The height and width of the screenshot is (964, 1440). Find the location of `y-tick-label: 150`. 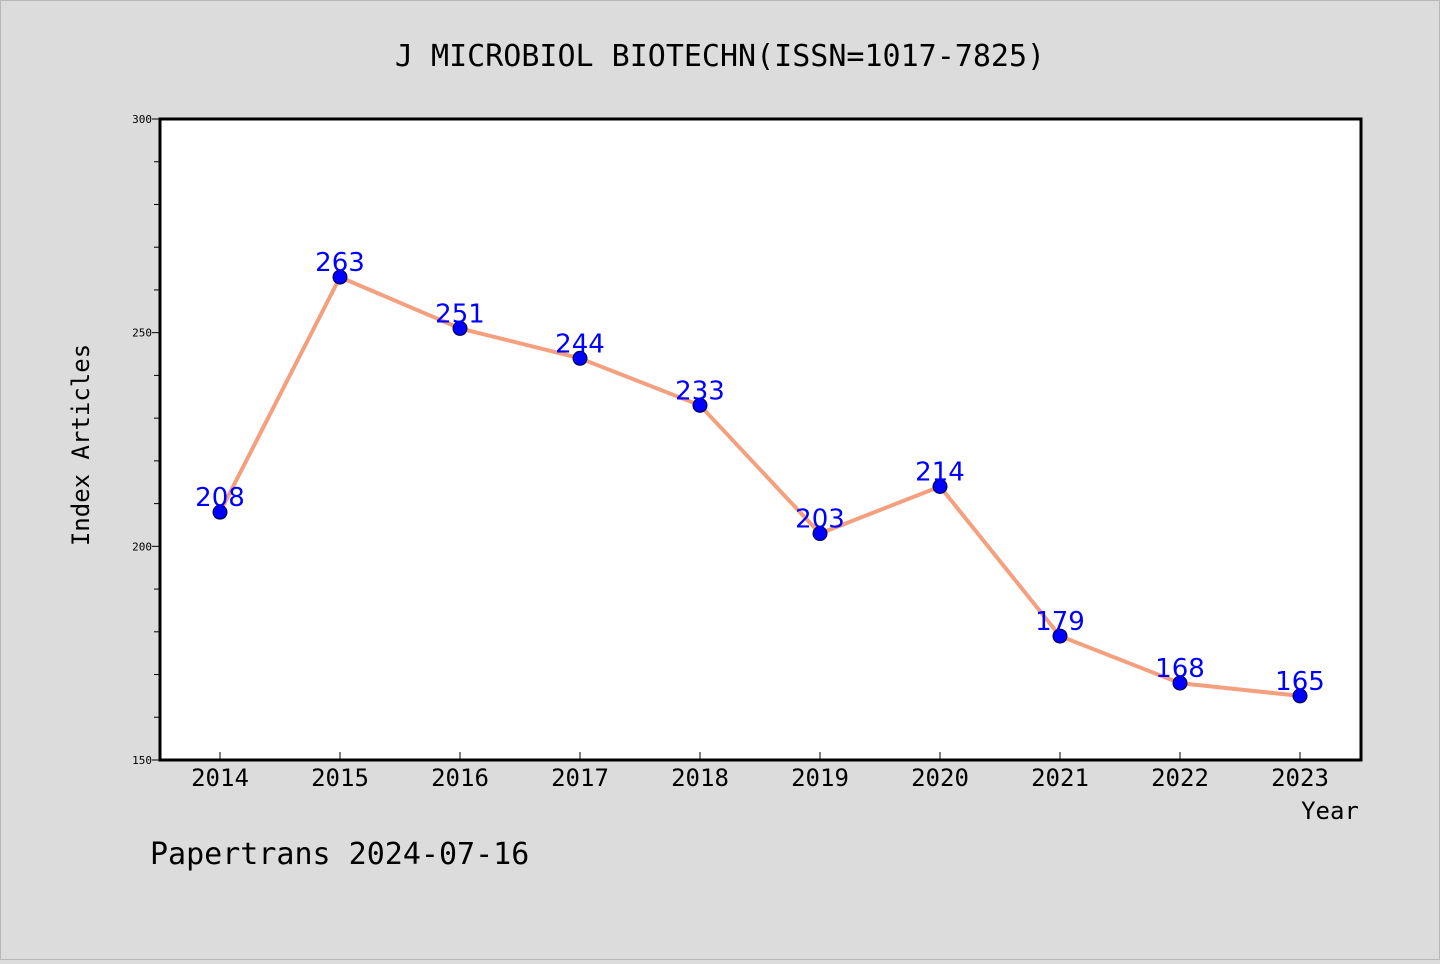

y-tick-label: 150 is located at coordinates (142, 760).